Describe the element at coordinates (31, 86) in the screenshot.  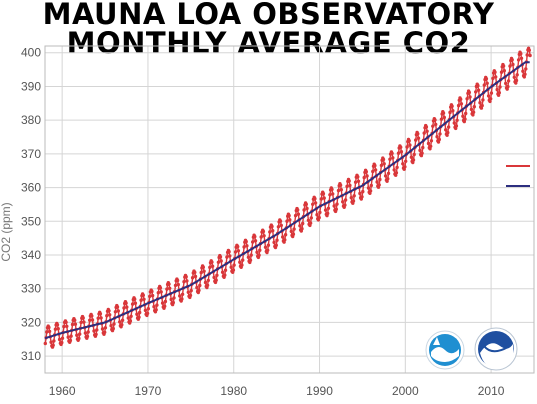
I see `y-tick-label-390: 390` at that location.